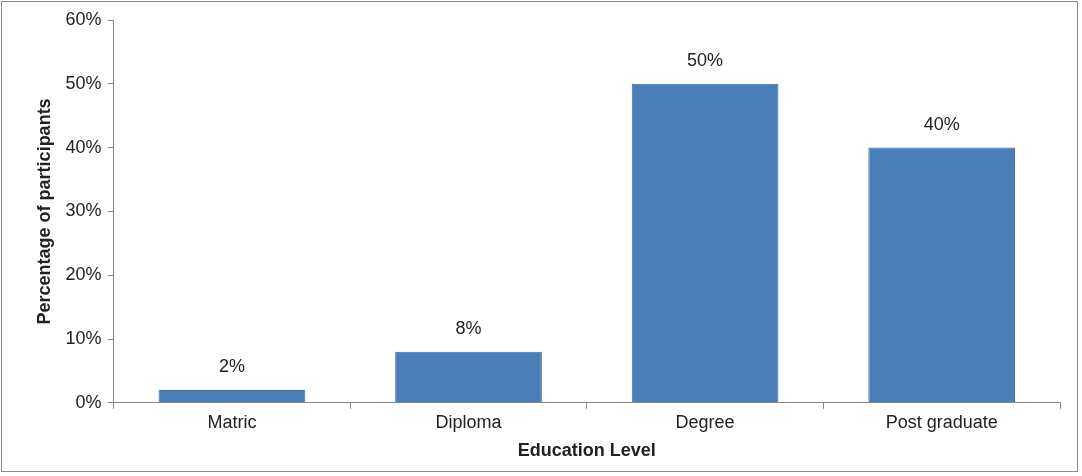  I want to click on y-tick-label: 20%, so click(83, 274).